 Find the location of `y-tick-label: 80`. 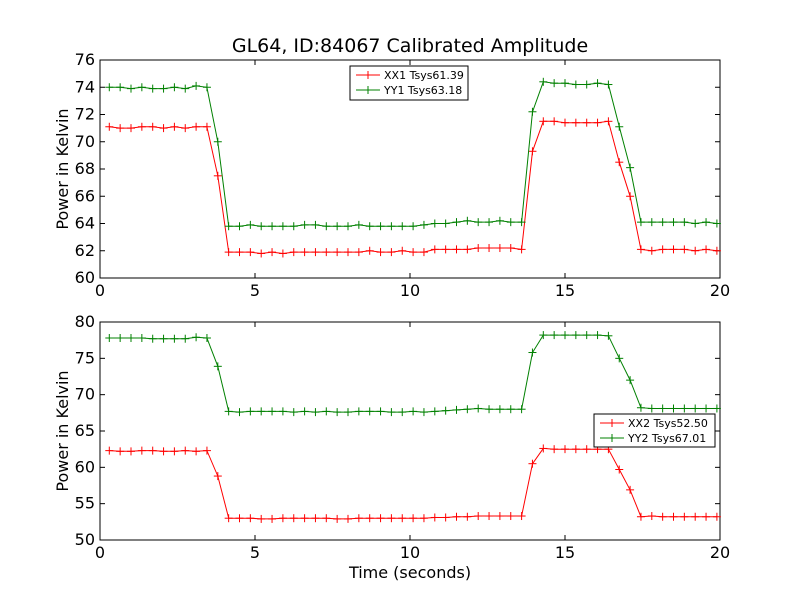

y-tick-label: 80 is located at coordinates (85, 321).